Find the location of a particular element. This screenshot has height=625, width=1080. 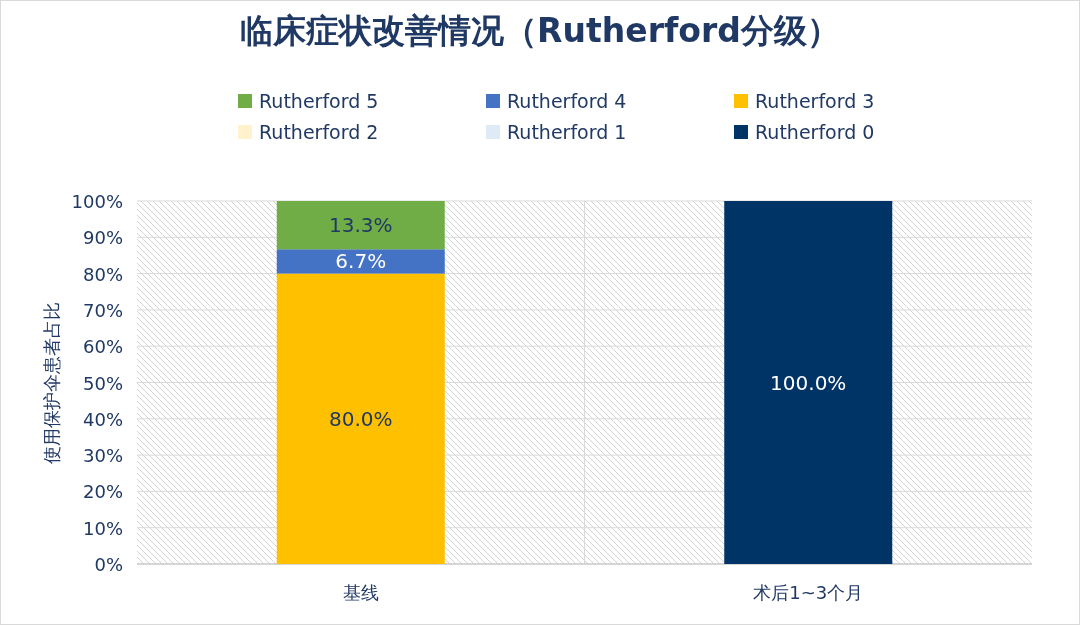

y-axis-title: 使用保护伞患者占比 is located at coordinates (51, 382).